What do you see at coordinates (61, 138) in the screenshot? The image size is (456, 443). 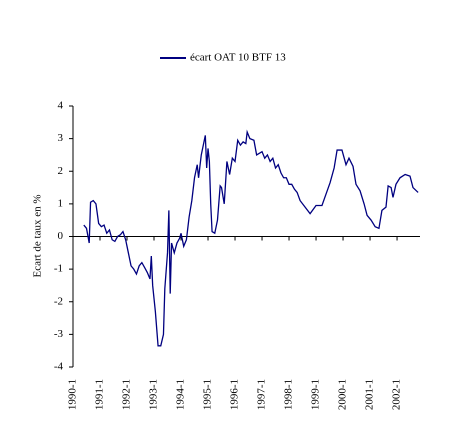 I see `y-tick-label: 3` at bounding box center [61, 138].